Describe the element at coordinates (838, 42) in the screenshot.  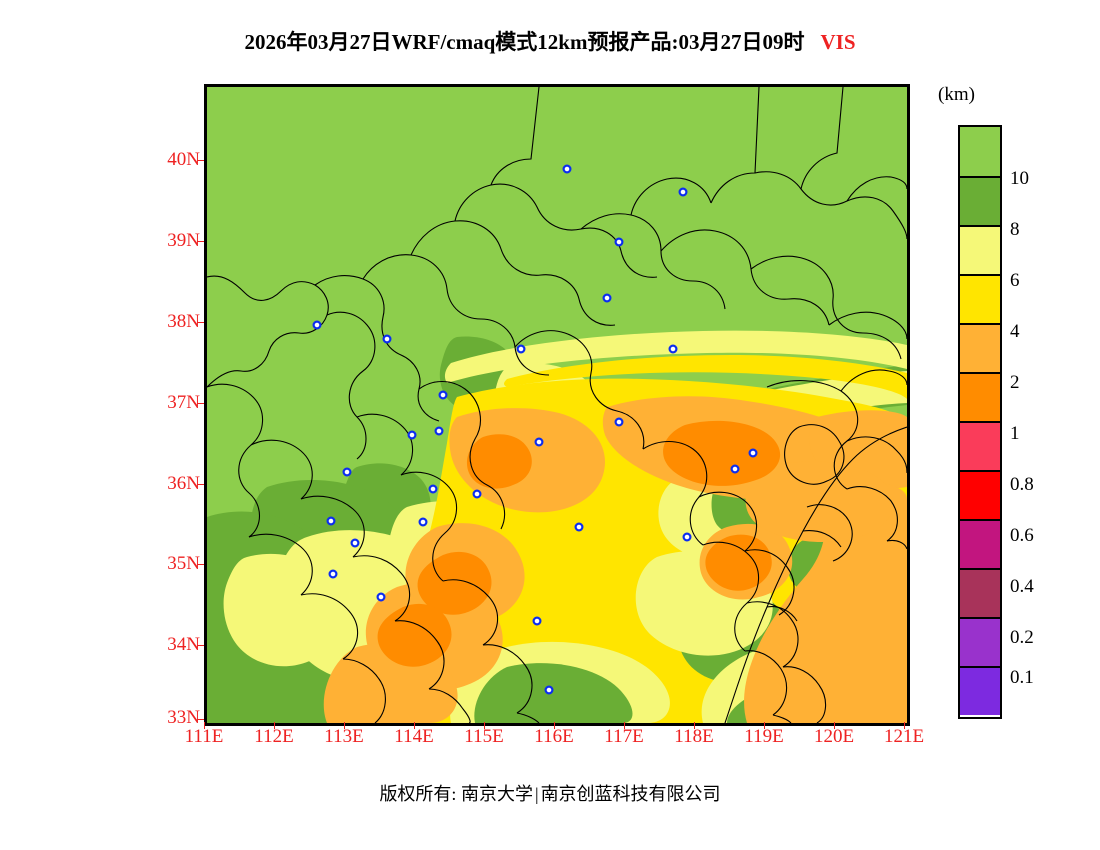
I see `title-variable: VIS` at that location.